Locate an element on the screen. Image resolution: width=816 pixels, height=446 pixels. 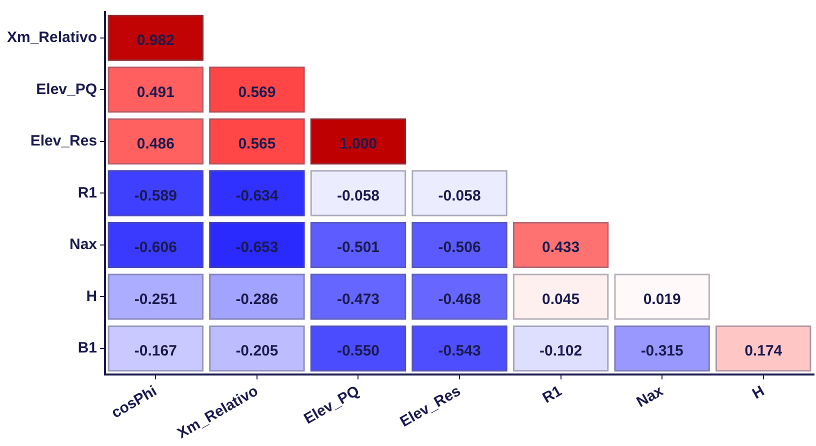
y-tick-label: B1 is located at coordinates (88, 348).